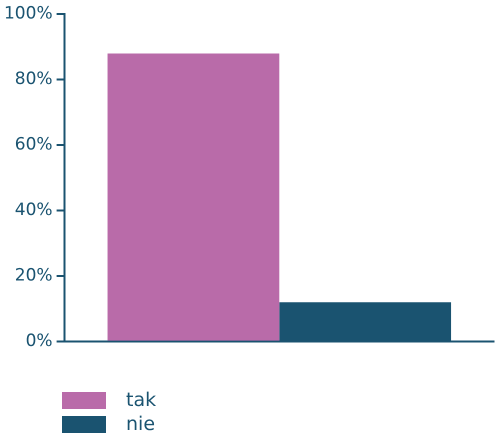 This screenshot has height=437, width=495. I want to click on y-tick-label: 20%, so click(33, 276).